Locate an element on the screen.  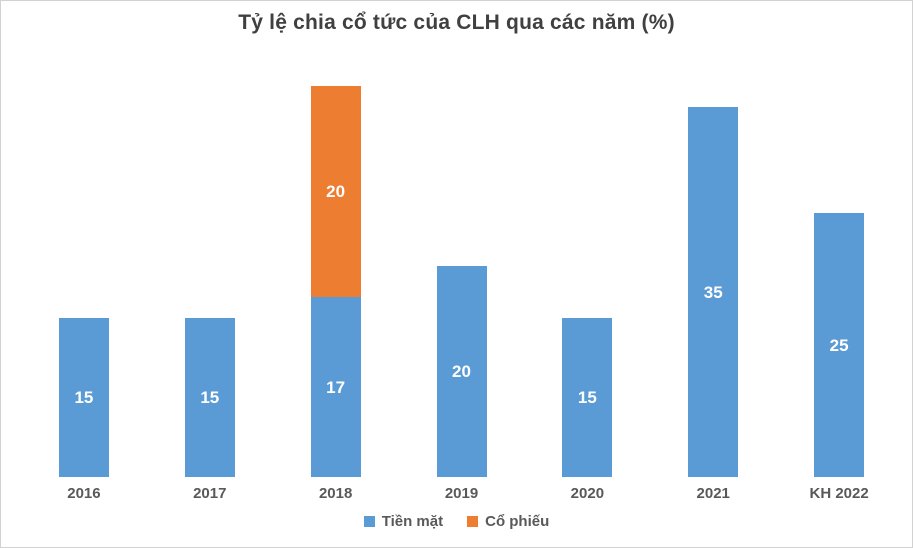
bar-column: 20 is located at coordinates (462, 281).